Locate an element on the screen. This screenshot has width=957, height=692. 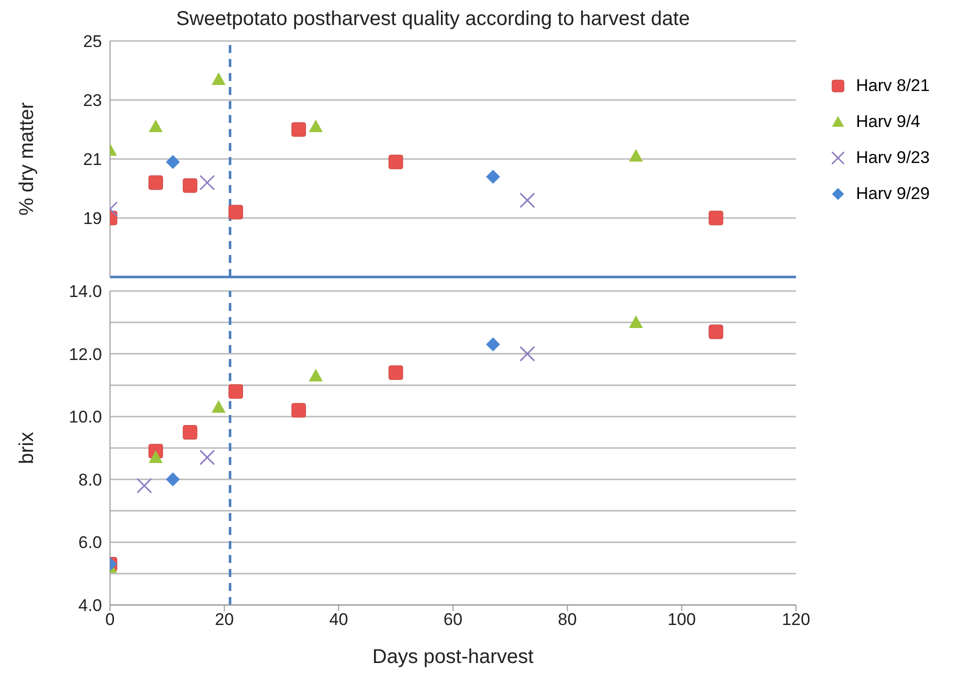
legend-label: Harv 9/23 is located at coordinates (893, 158).